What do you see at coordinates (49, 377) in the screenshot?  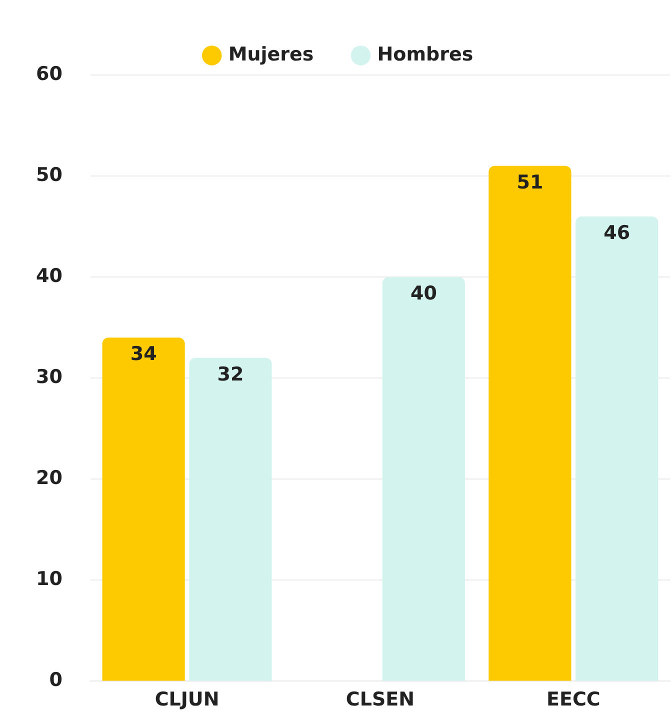 I see `y-tick-label: 30` at bounding box center [49, 377].